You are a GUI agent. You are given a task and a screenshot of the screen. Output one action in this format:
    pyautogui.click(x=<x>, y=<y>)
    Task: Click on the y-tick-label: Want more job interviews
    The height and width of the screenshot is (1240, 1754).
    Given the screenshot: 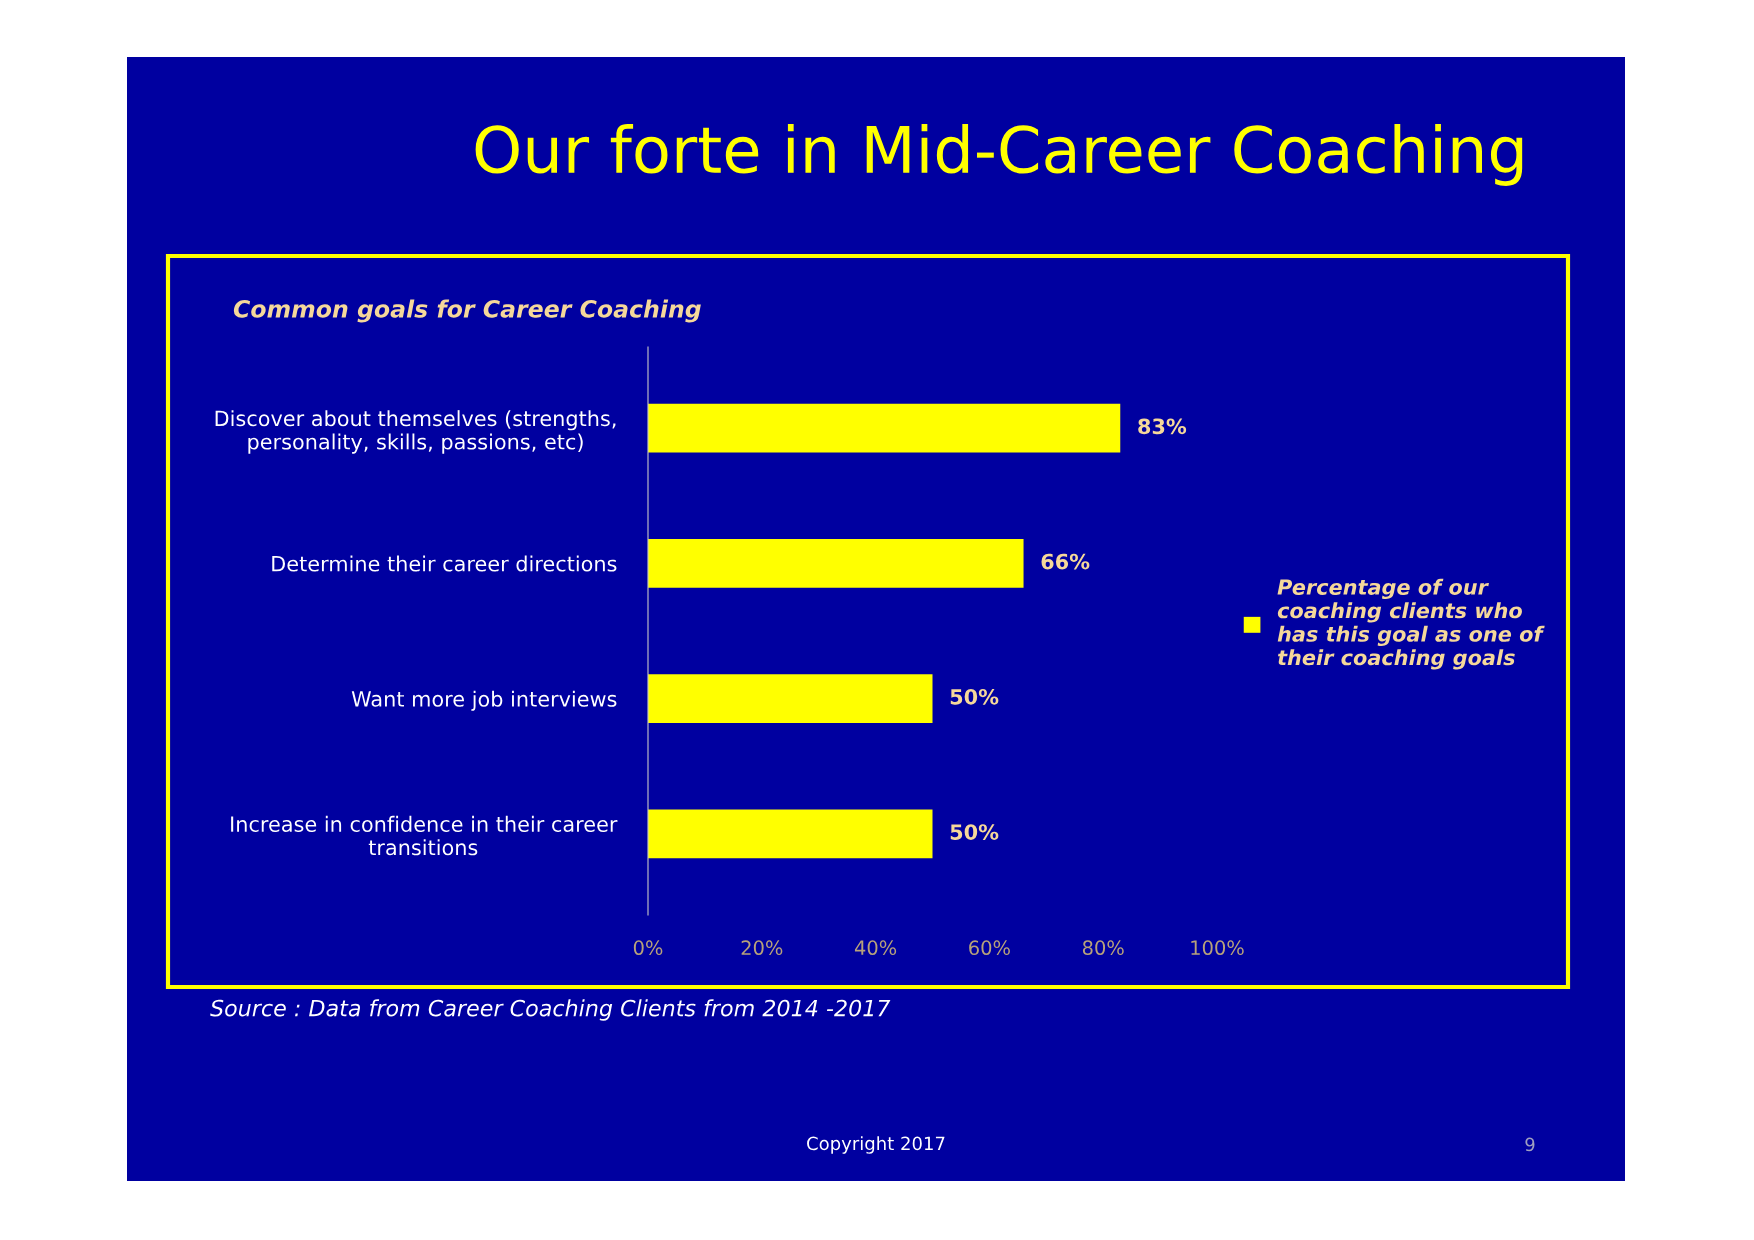 What is the action you would take?
    pyautogui.click(x=484, y=700)
    